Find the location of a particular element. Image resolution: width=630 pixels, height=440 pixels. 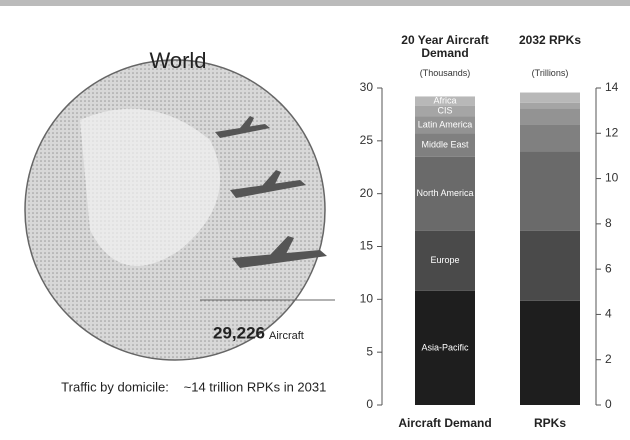

aircraft-unit: Aircraft is located at coordinates (286, 336).